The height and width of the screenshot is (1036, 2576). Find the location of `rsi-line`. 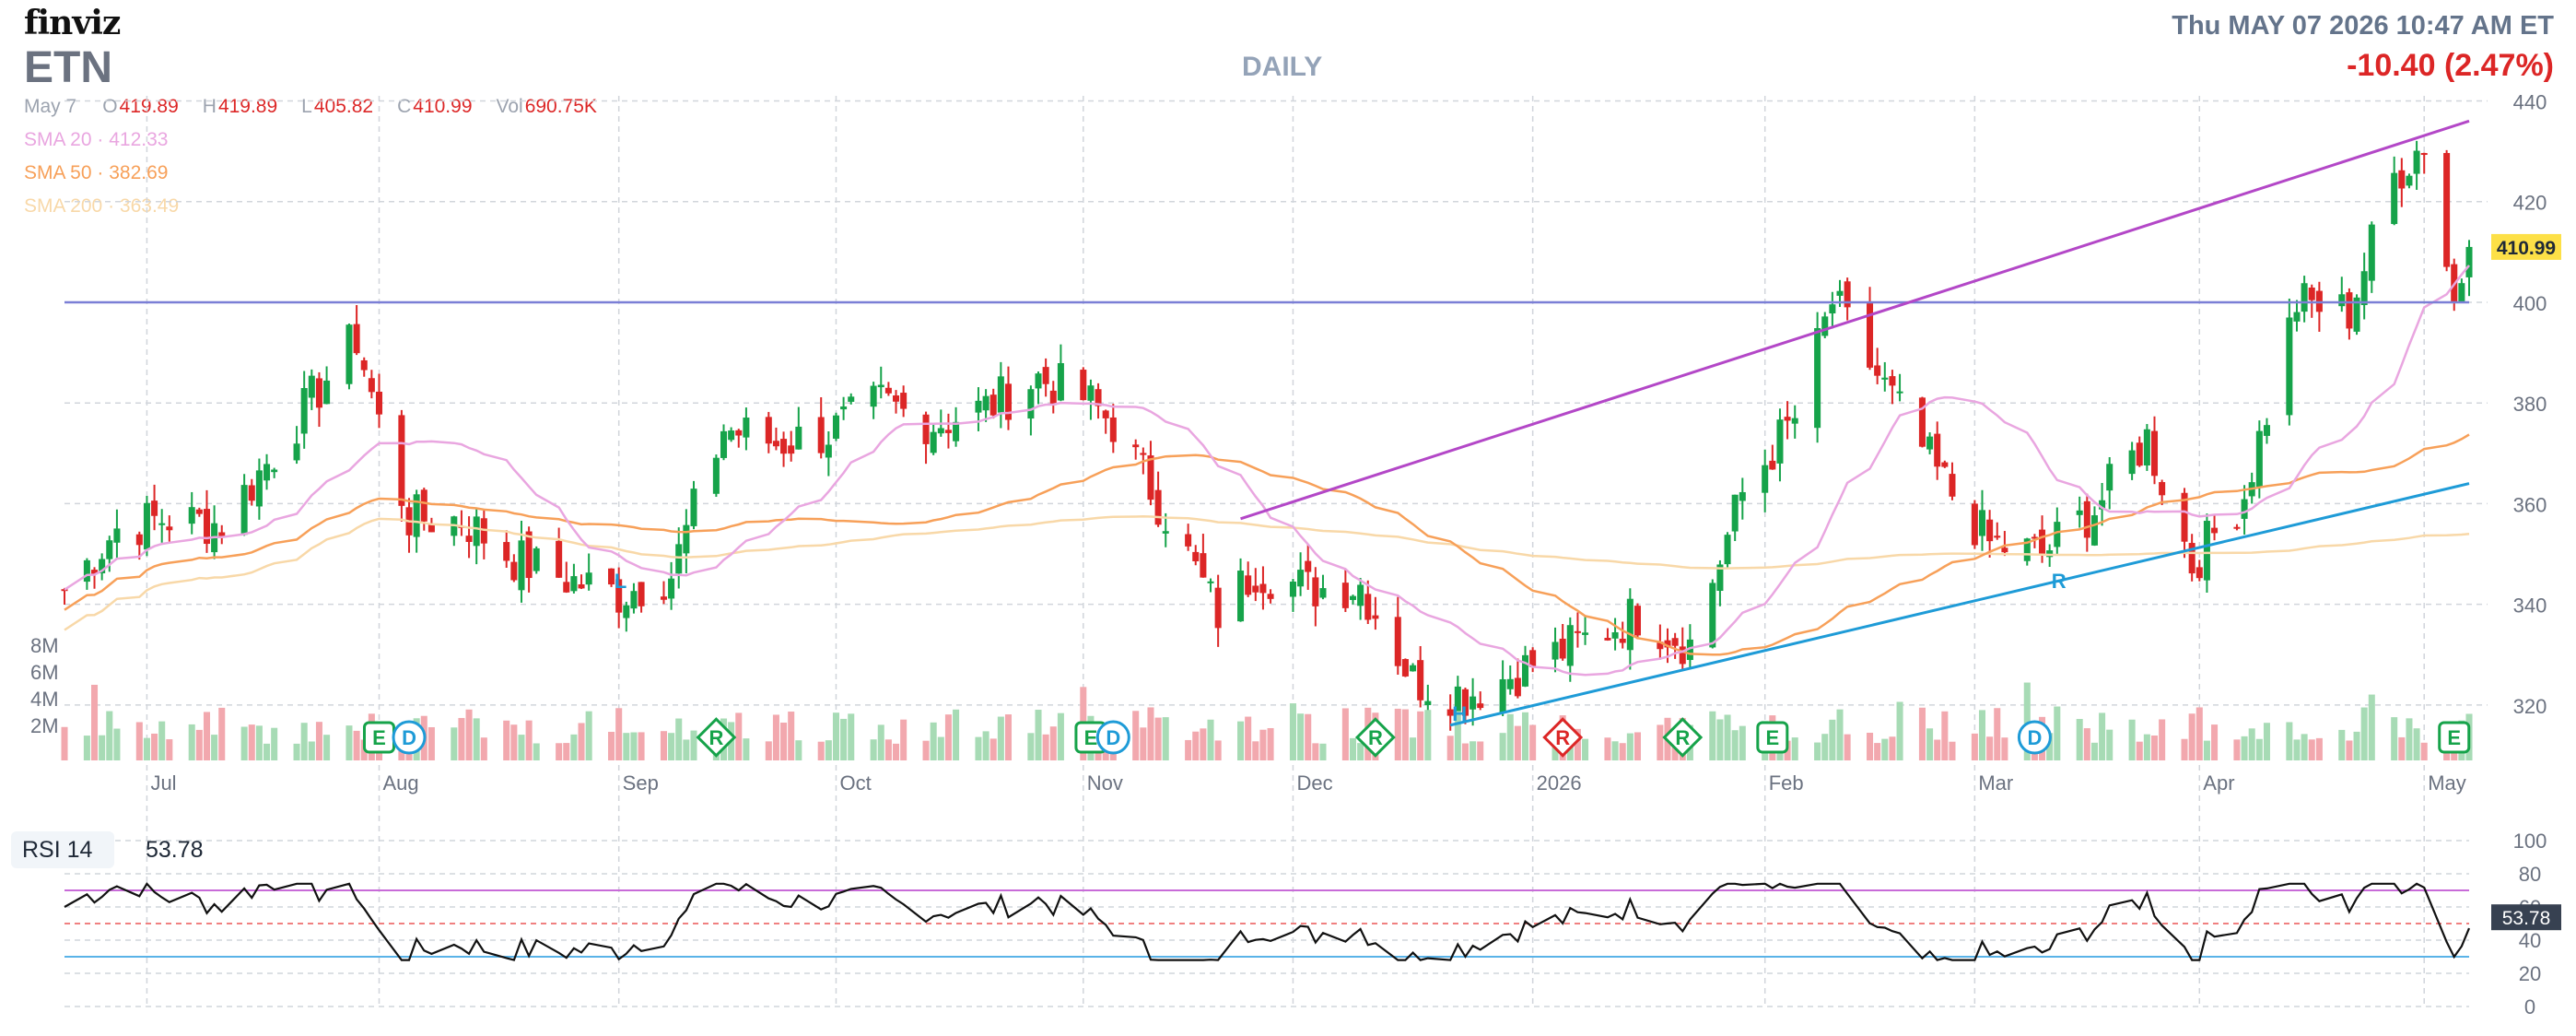

rsi-line is located at coordinates (1267, 921).